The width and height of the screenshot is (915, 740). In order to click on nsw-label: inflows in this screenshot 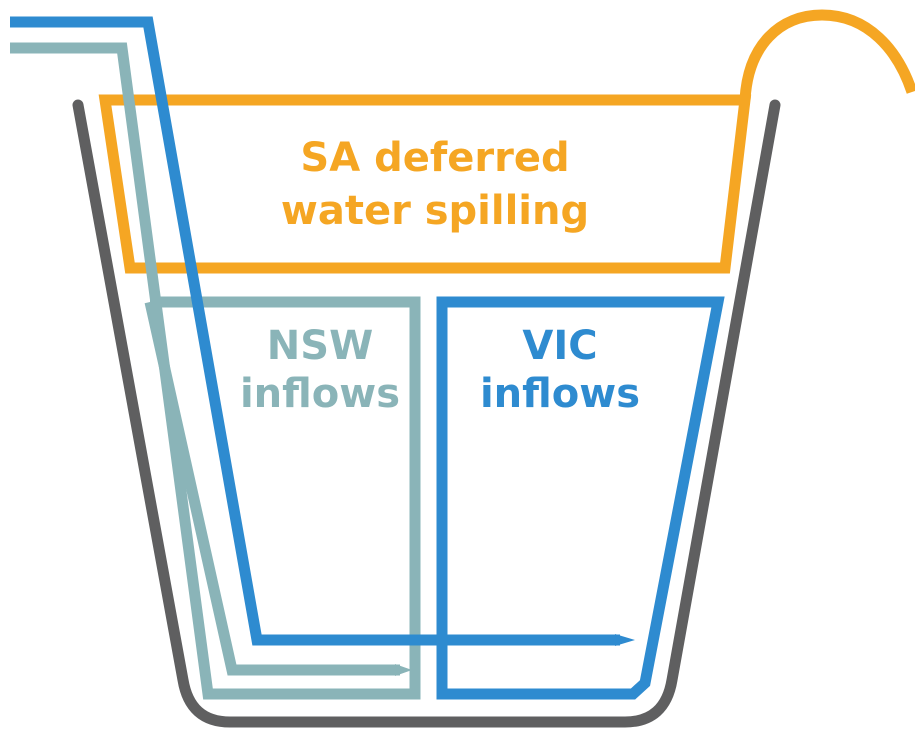, I will do `click(320, 394)`.